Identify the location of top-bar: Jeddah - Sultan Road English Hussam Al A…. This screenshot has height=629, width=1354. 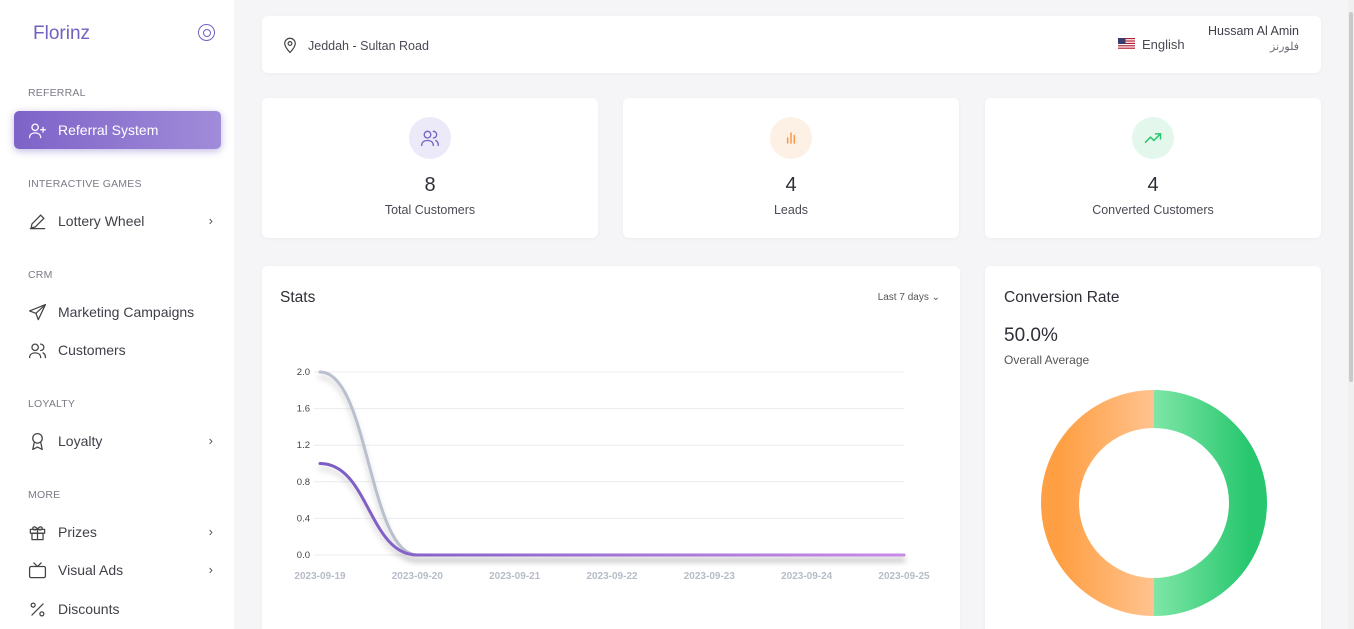
(791, 44).